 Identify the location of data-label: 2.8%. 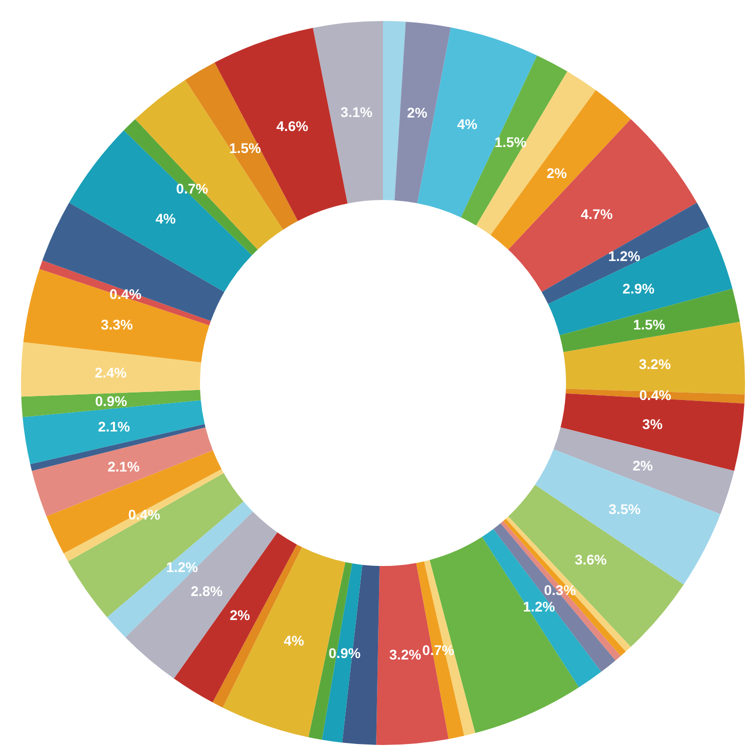
(207, 590).